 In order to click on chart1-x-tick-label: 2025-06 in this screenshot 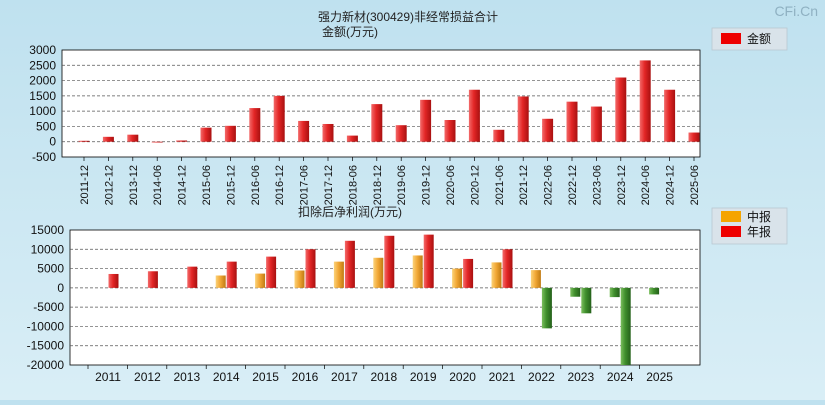, I will do `click(695, 185)`.